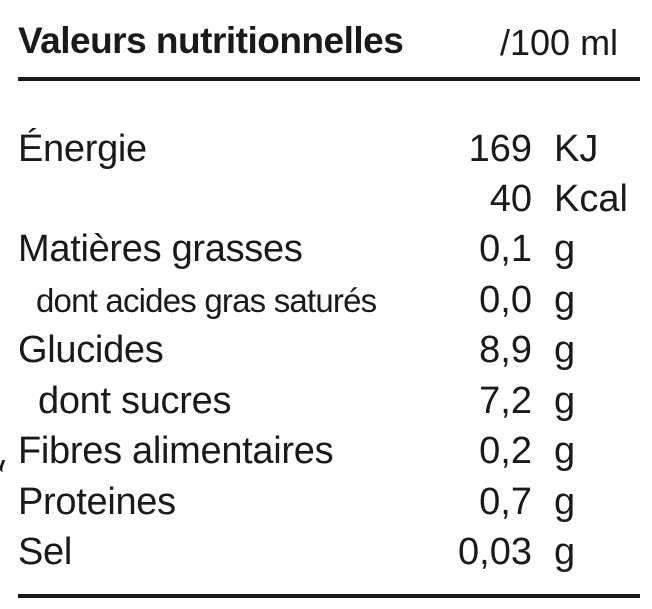 The image size is (652, 609). What do you see at coordinates (82, 149) in the screenshot?
I see `nutrient-name: Énergie` at bounding box center [82, 149].